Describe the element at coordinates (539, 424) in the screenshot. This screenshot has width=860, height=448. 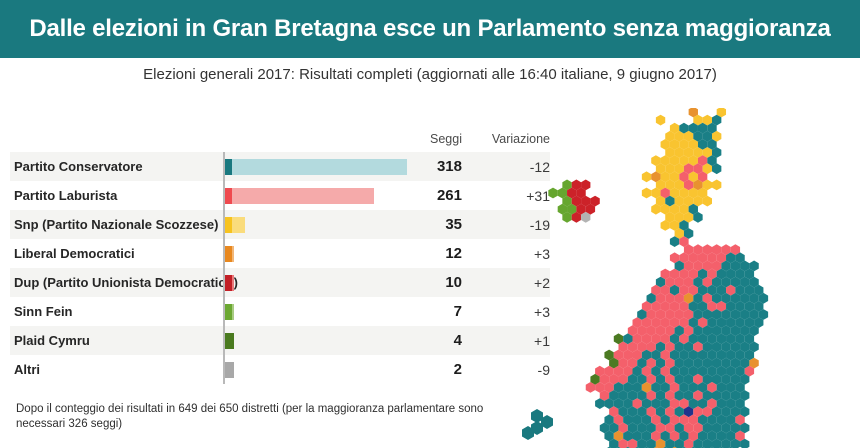
I see `hexagon-cluster-logo` at that location.